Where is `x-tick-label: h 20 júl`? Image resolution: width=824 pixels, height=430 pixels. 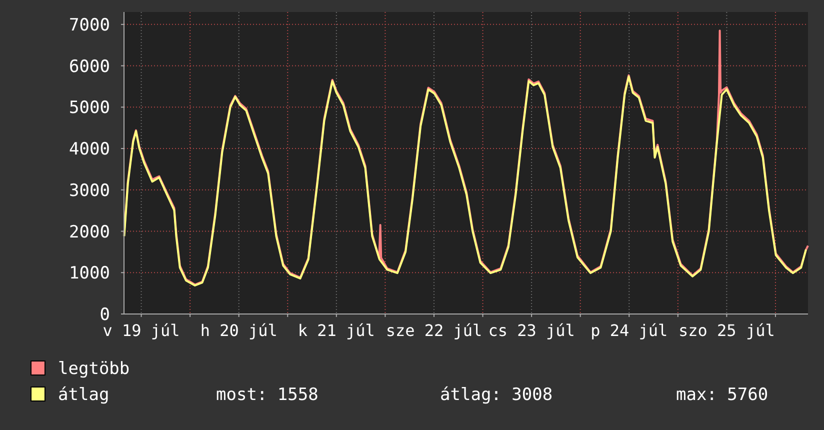
x-tick-label: h 20 júl is located at coordinates (239, 330).